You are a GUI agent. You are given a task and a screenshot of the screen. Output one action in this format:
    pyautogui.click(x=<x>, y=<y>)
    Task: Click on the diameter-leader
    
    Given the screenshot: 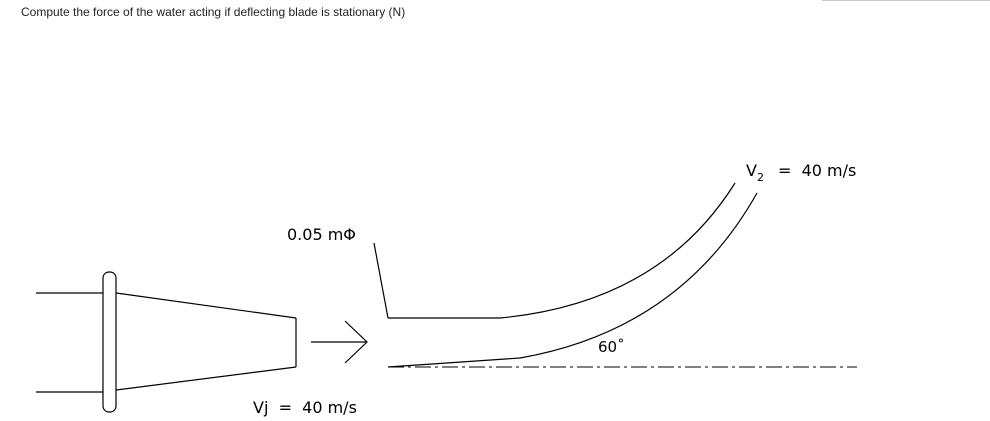 What is the action you would take?
    pyautogui.click(x=381, y=280)
    